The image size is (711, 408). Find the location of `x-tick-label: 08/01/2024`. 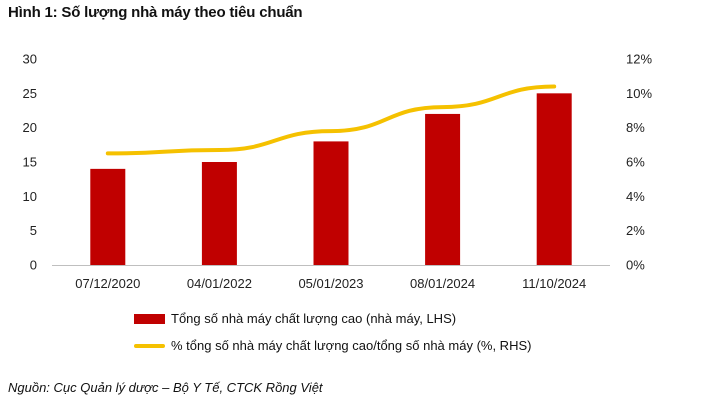

x-tick-label: 08/01/2024 is located at coordinates (442, 283).